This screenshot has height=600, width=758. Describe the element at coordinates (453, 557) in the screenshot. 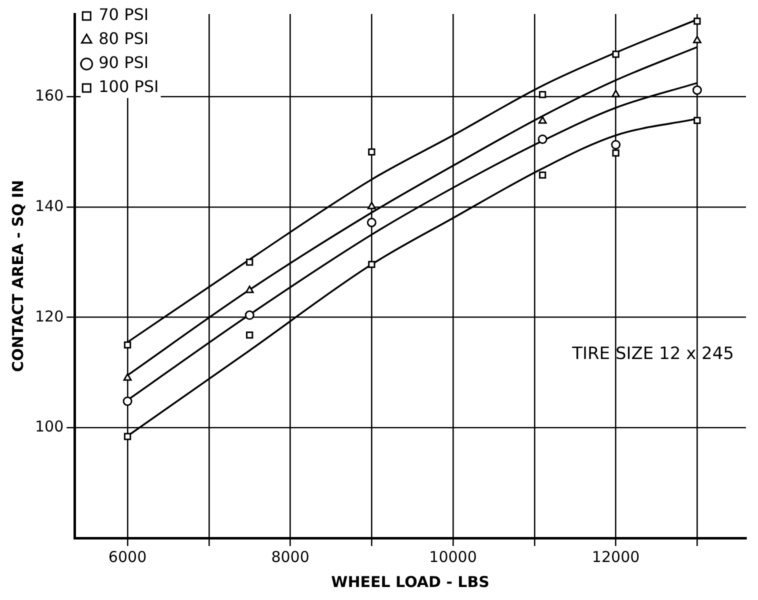

I see `x-tick-label: 10000` at that location.